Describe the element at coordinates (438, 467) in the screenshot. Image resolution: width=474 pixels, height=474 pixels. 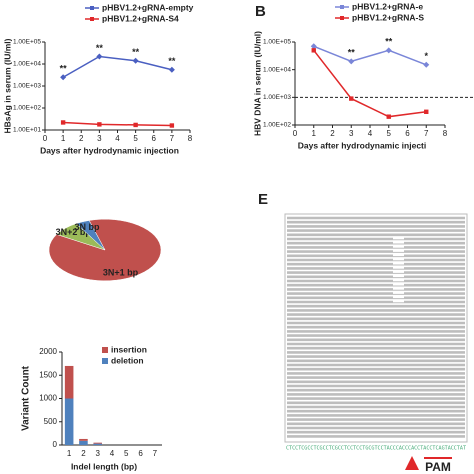
I see `pam-label: PAM` at that location.